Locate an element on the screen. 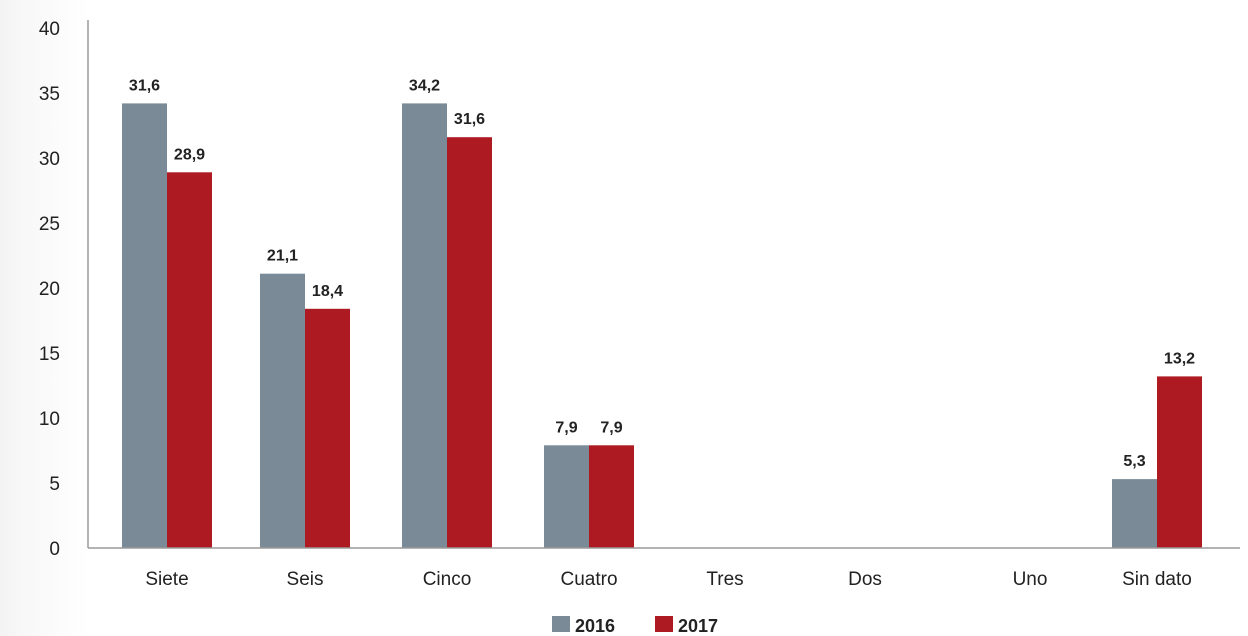 The image size is (1248, 636). y-tick-label: 25 is located at coordinates (49, 224).